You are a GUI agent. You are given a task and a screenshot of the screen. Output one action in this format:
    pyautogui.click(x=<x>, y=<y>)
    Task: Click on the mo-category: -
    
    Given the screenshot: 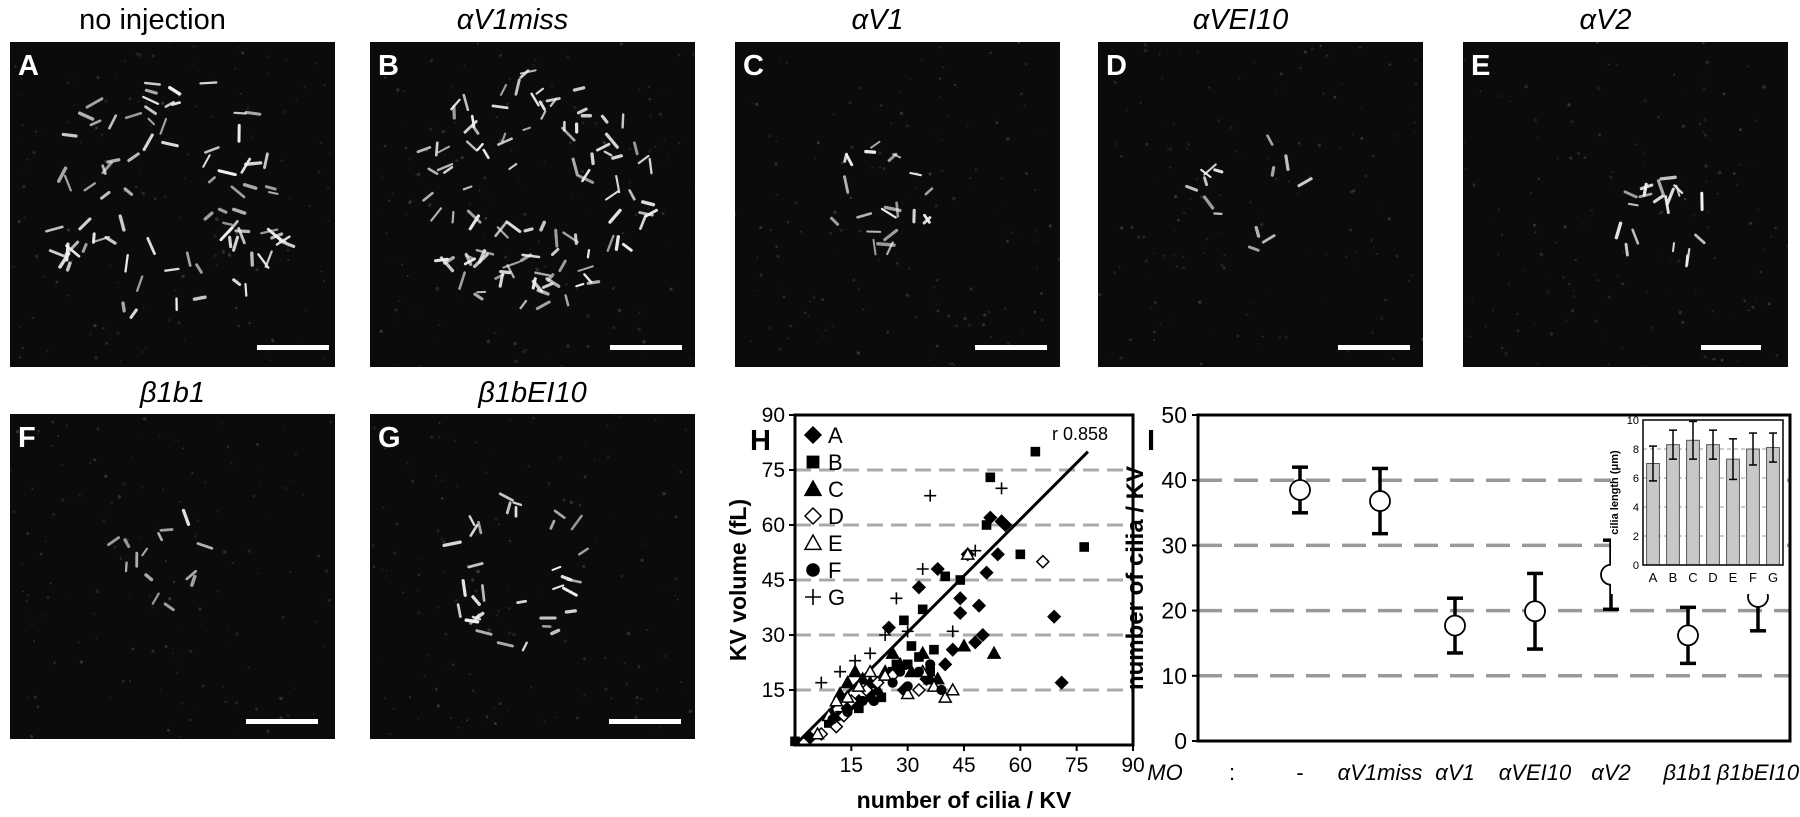 What is the action you would take?
    pyautogui.click(x=1300, y=772)
    